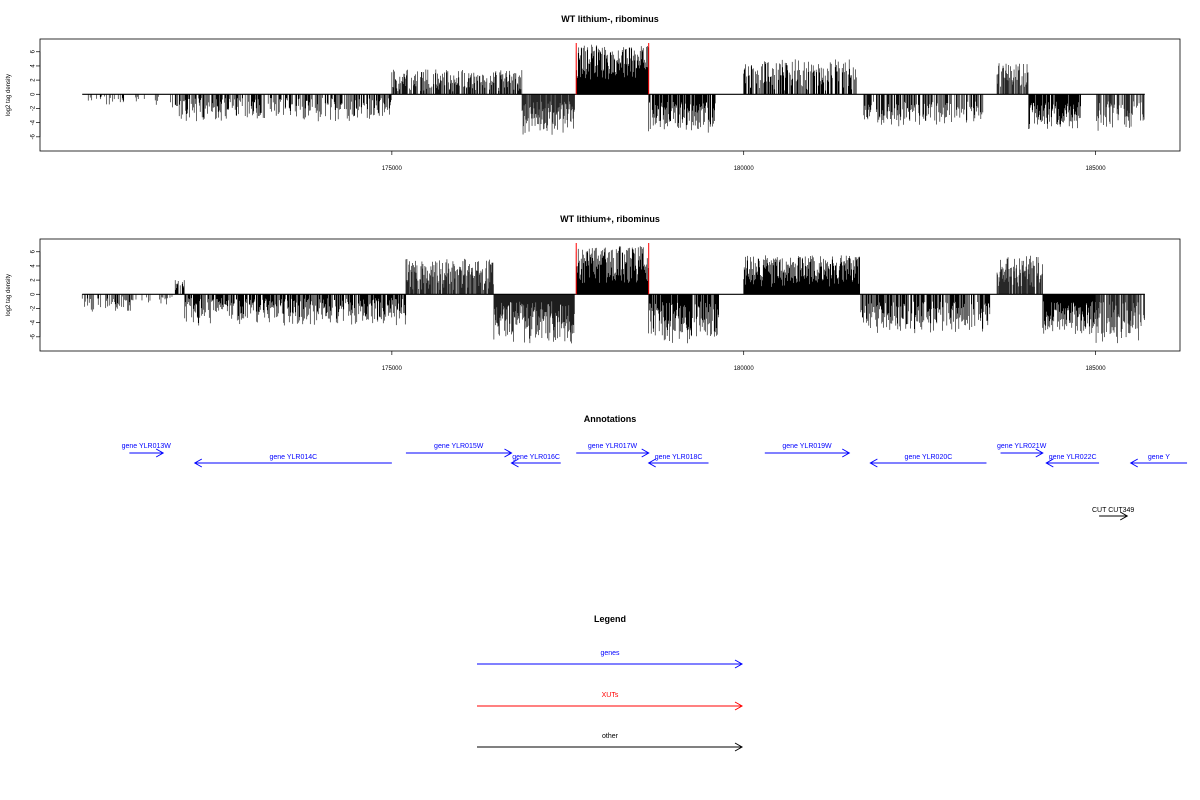  What do you see at coordinates (807, 446) in the screenshot?
I see `feature-label: gene YLR019W` at bounding box center [807, 446].